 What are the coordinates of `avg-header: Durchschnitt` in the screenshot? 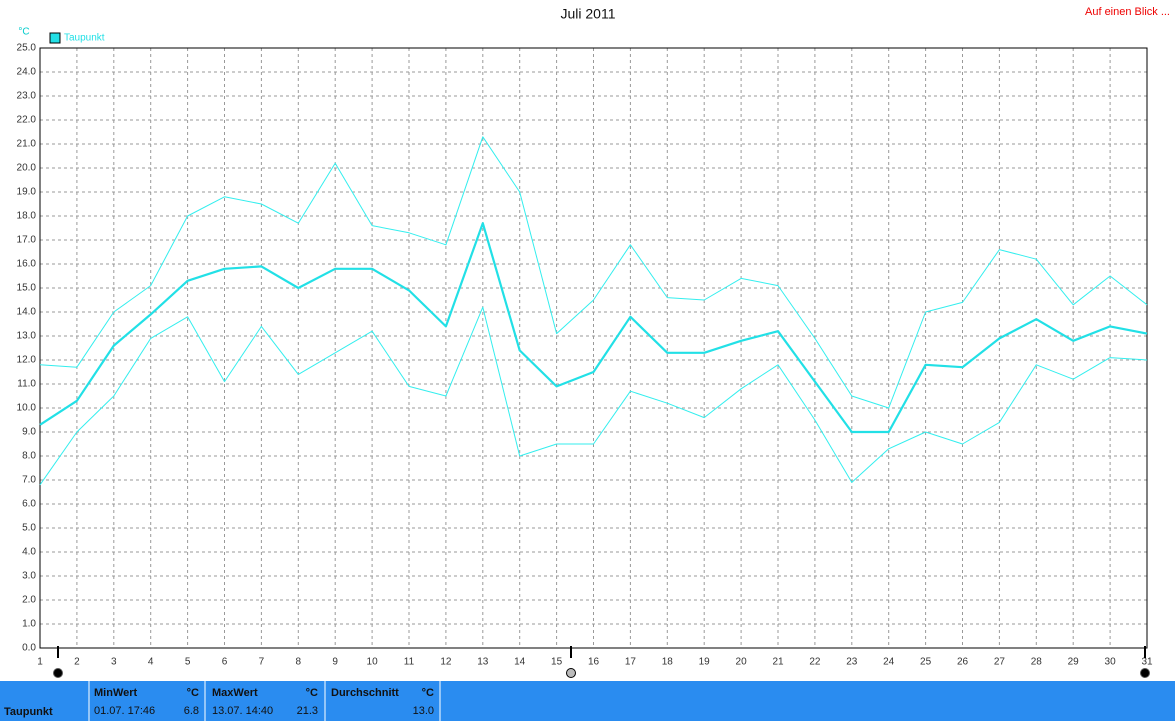 It's located at (365, 693).